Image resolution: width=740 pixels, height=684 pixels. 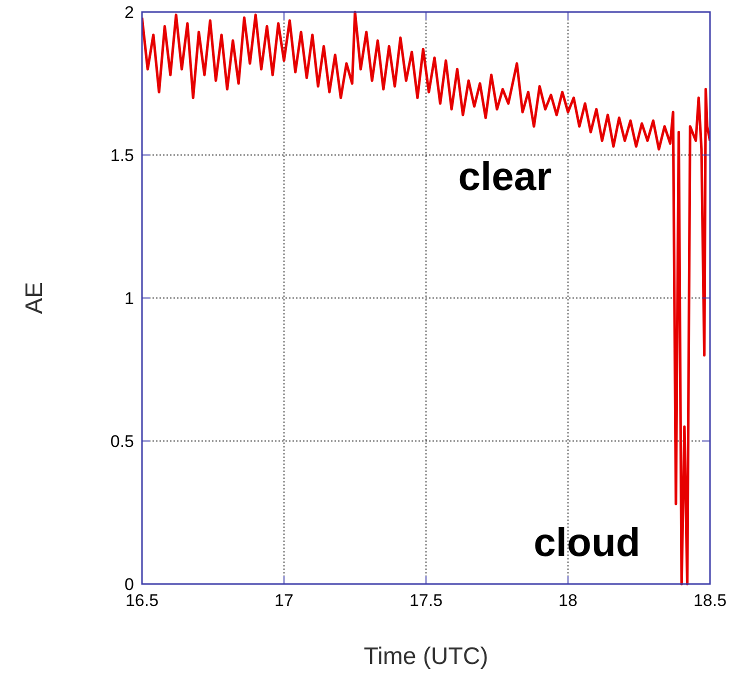 I want to click on annotation: clear, so click(x=505, y=177).